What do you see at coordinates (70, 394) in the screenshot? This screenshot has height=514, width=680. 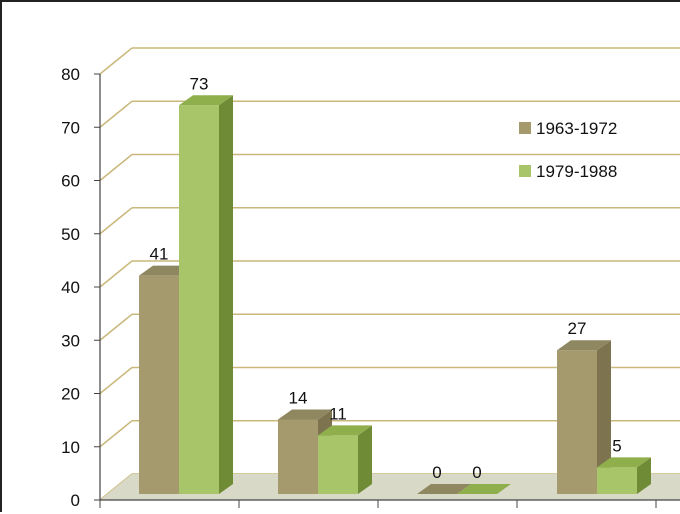 I see `y-tick-label: 20` at bounding box center [70, 394].